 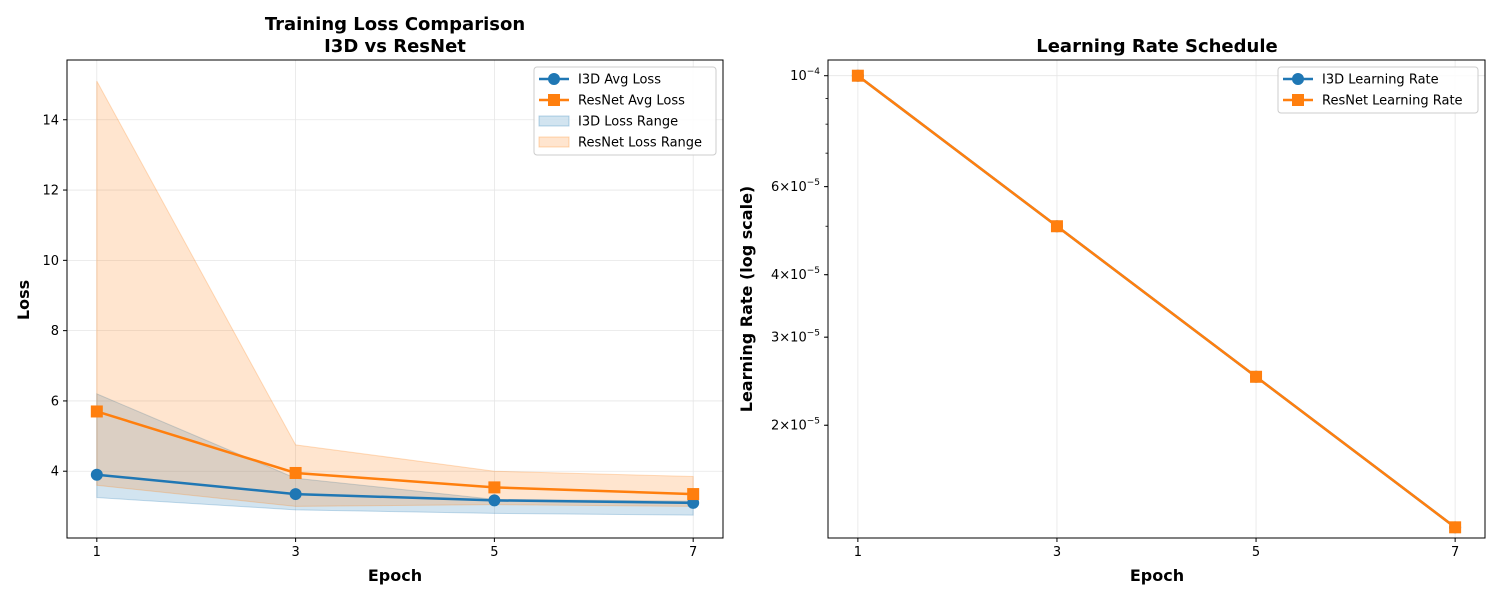 What do you see at coordinates (805, 75) in the screenshot?
I see `y-tick-label: 10−4` at bounding box center [805, 75].